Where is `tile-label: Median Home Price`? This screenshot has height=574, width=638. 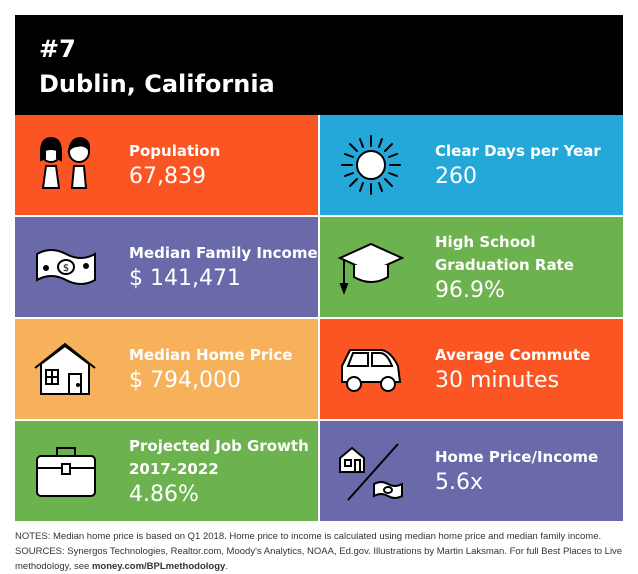 tile-label: Median Home Price is located at coordinates (211, 355).